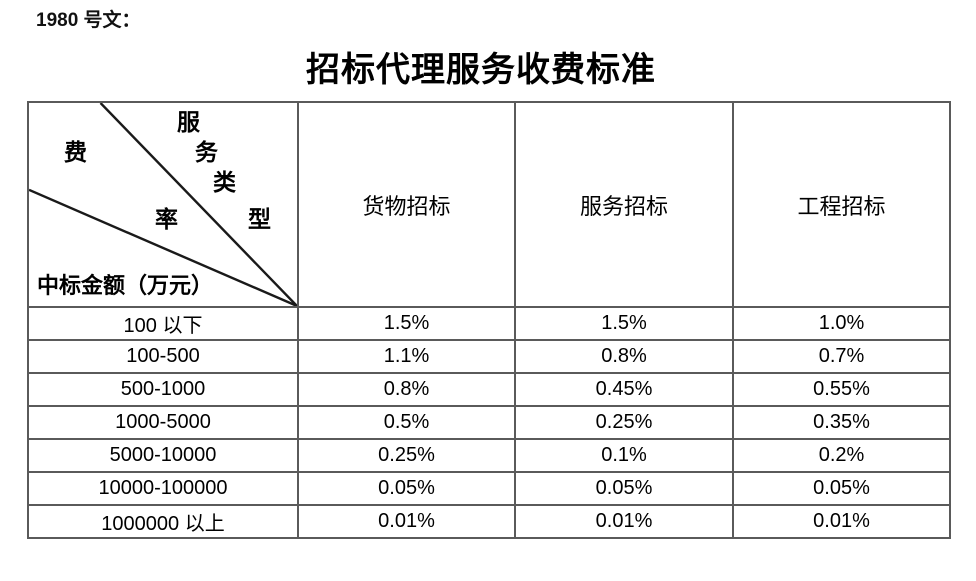 The width and height of the screenshot is (976, 581). I want to click on corner-rate-char-2: 率, so click(166, 219).